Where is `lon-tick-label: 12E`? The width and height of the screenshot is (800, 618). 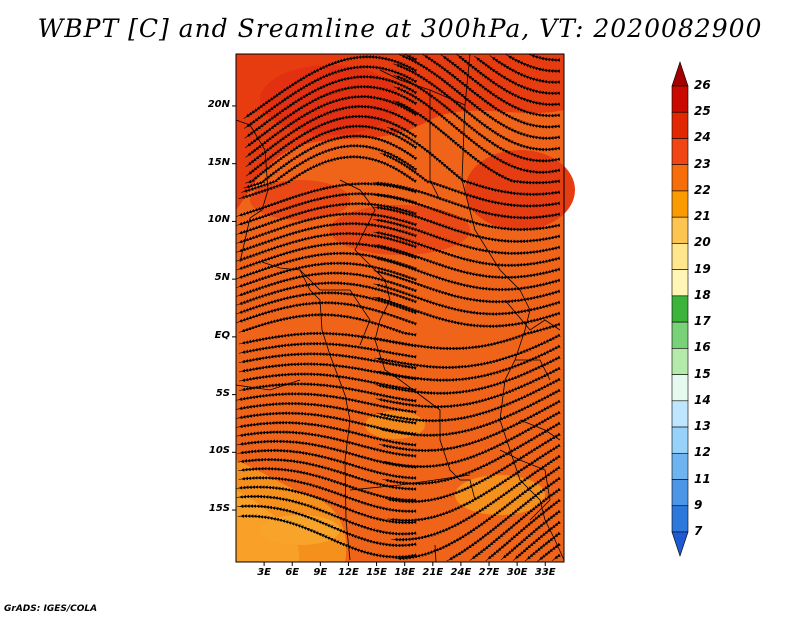
lon-tick-label: 12E is located at coordinates (348, 572).